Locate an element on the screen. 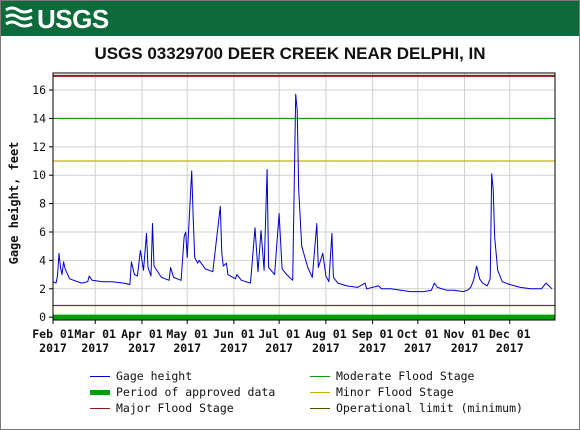  y-tick-label: 2 is located at coordinates (42, 289).